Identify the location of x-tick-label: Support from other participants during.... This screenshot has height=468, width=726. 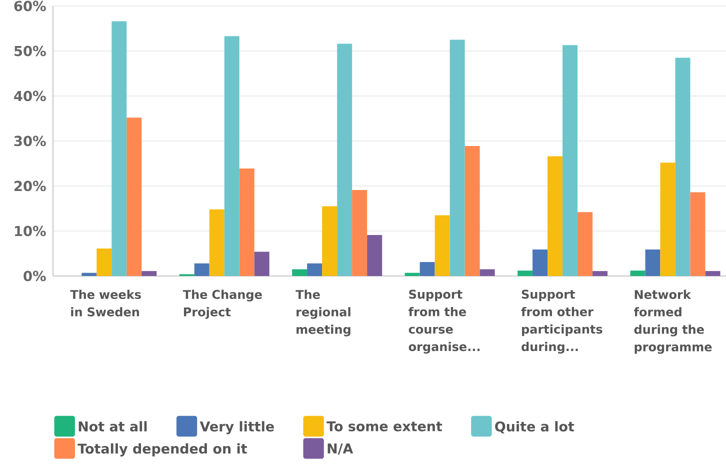
(561, 322).